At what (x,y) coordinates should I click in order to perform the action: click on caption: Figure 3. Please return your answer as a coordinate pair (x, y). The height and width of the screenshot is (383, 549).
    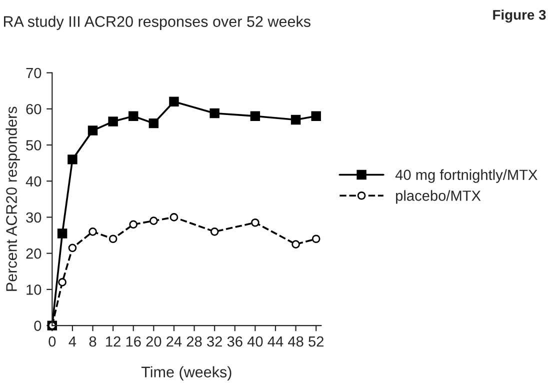
    Looking at the image, I should click on (519, 16).